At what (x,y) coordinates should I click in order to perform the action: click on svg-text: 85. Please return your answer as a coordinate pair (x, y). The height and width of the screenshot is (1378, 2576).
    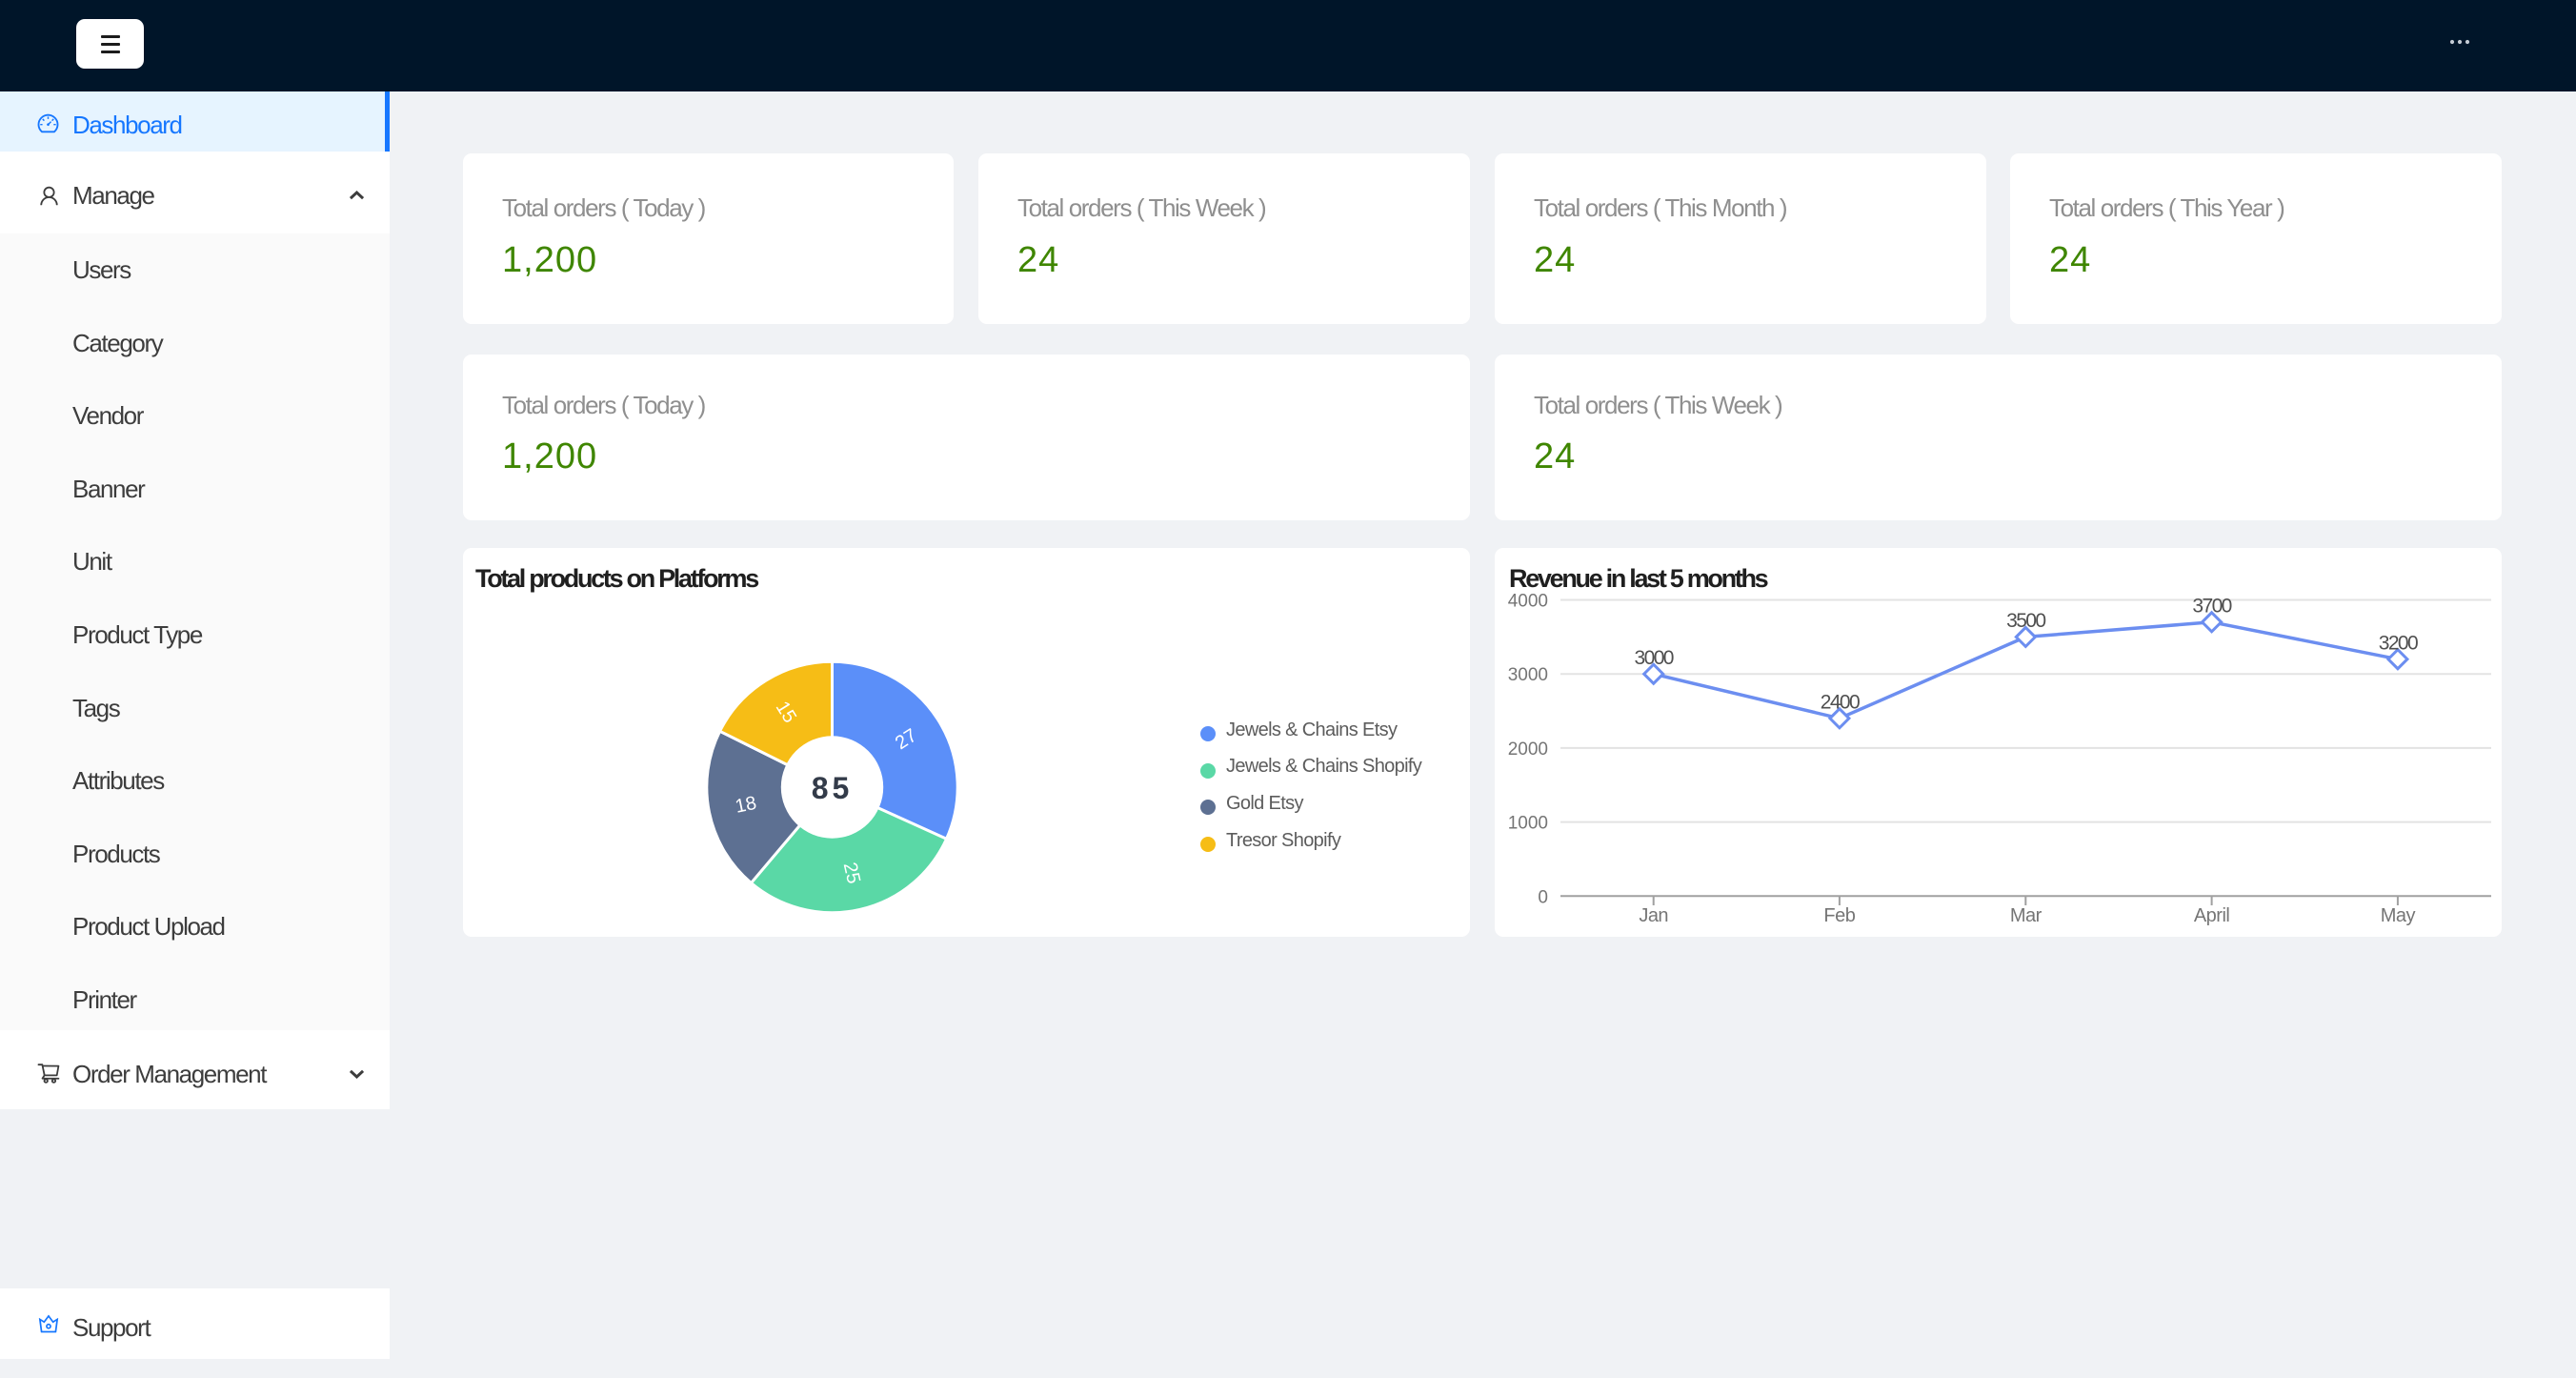
    Looking at the image, I should click on (833, 788).